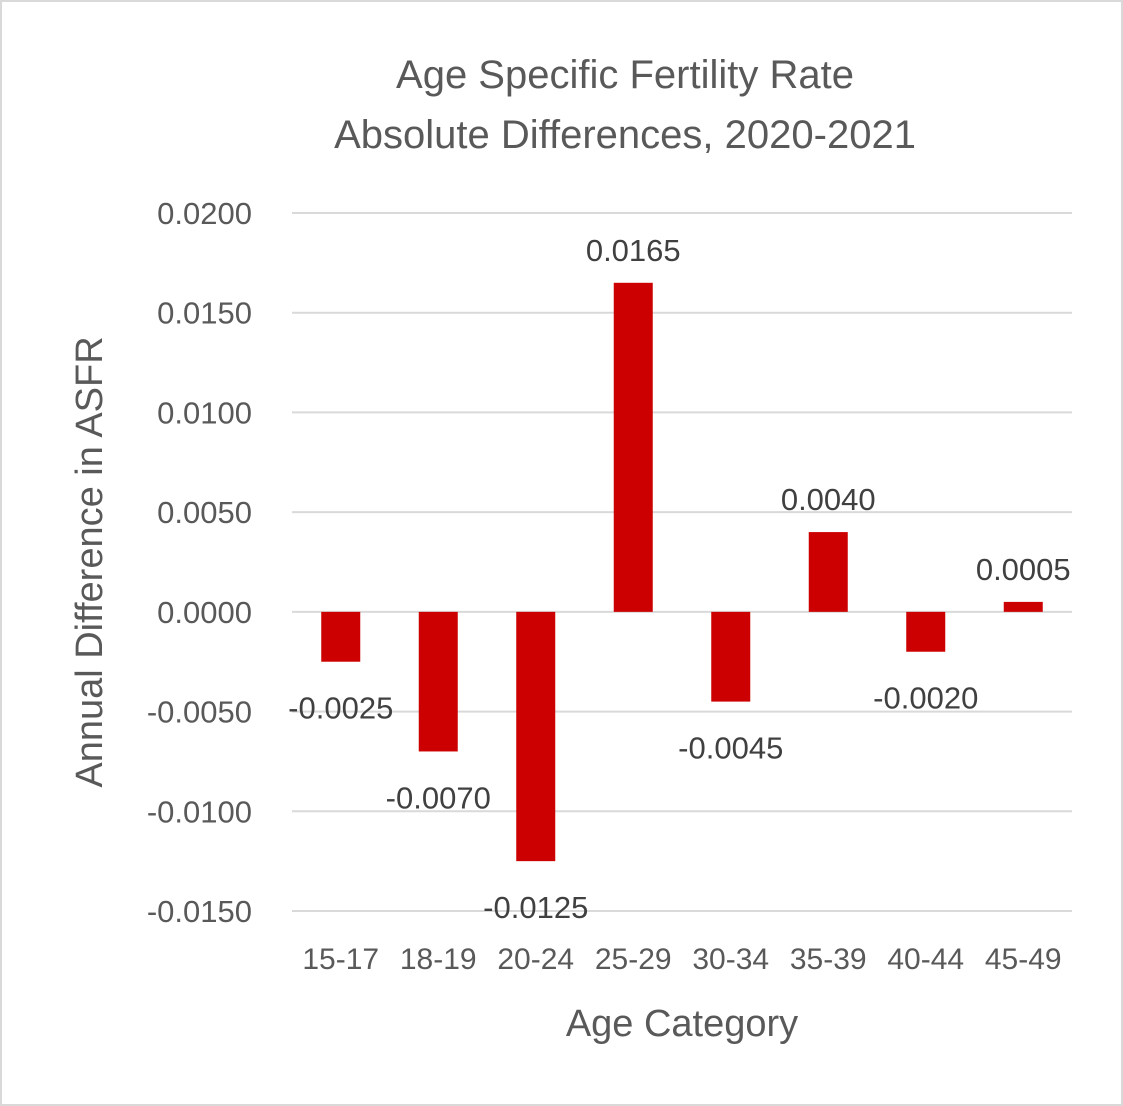  I want to click on data-label-15-17: -0.0025, so click(340, 708).